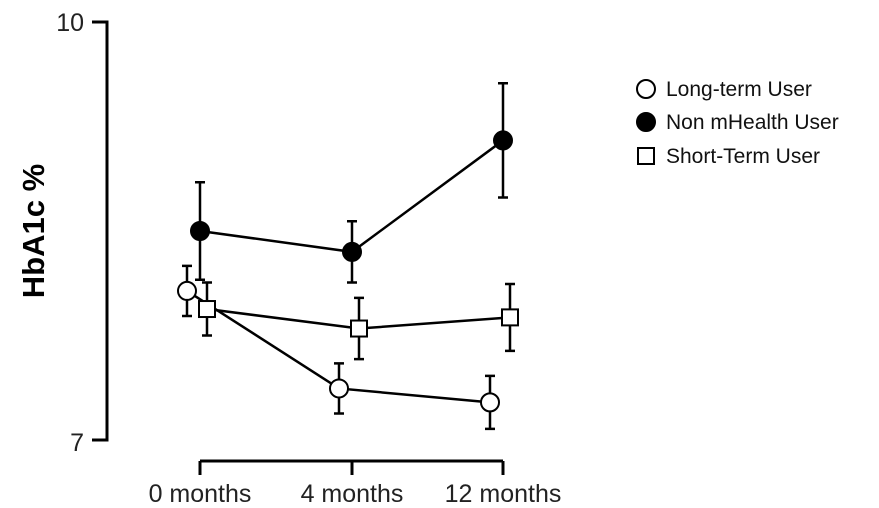 This screenshot has height=508, width=879. I want to click on x-tick-label-4-months: 4 months, so click(352, 494).